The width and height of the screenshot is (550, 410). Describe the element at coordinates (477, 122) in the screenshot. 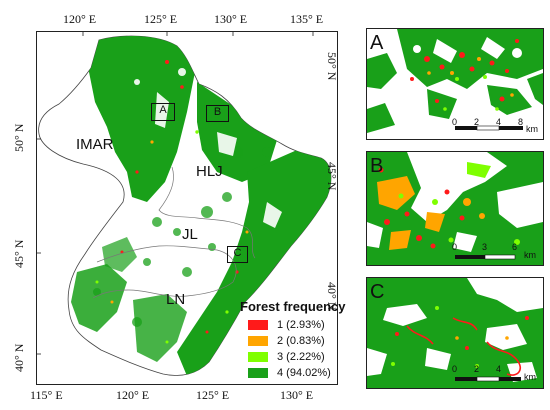

I see `inset-a-tick-1: 2` at that location.